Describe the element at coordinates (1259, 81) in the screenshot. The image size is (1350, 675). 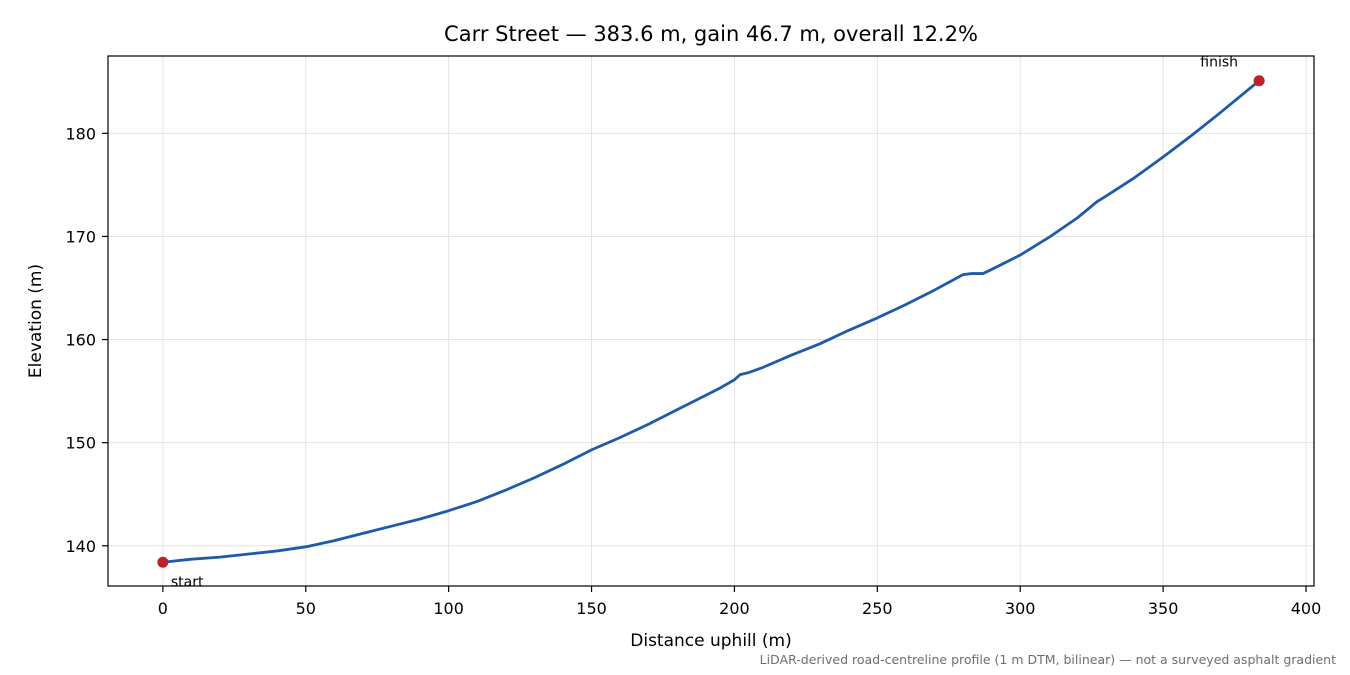
I see `finish-marker` at that location.